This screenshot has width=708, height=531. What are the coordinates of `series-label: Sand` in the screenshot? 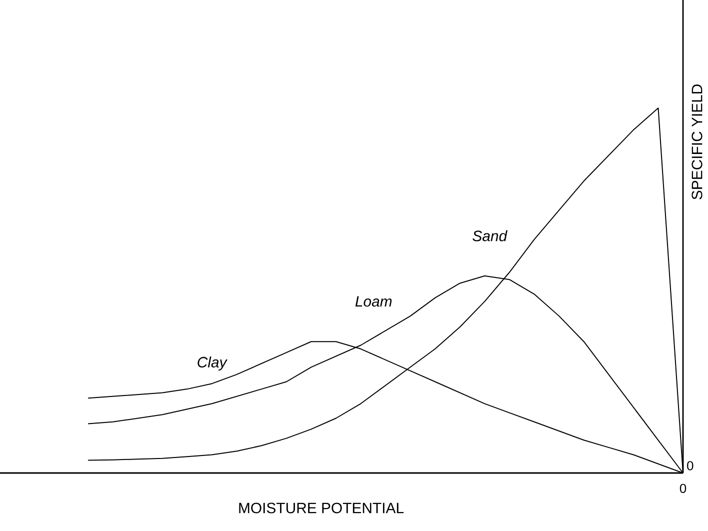 It's located at (490, 236).